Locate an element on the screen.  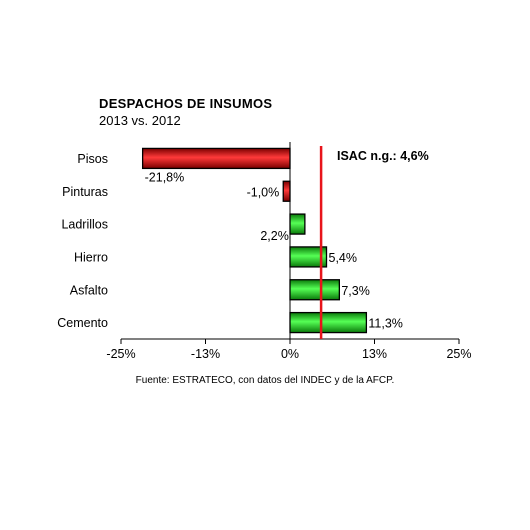
bar-pisos is located at coordinates (216, 158).